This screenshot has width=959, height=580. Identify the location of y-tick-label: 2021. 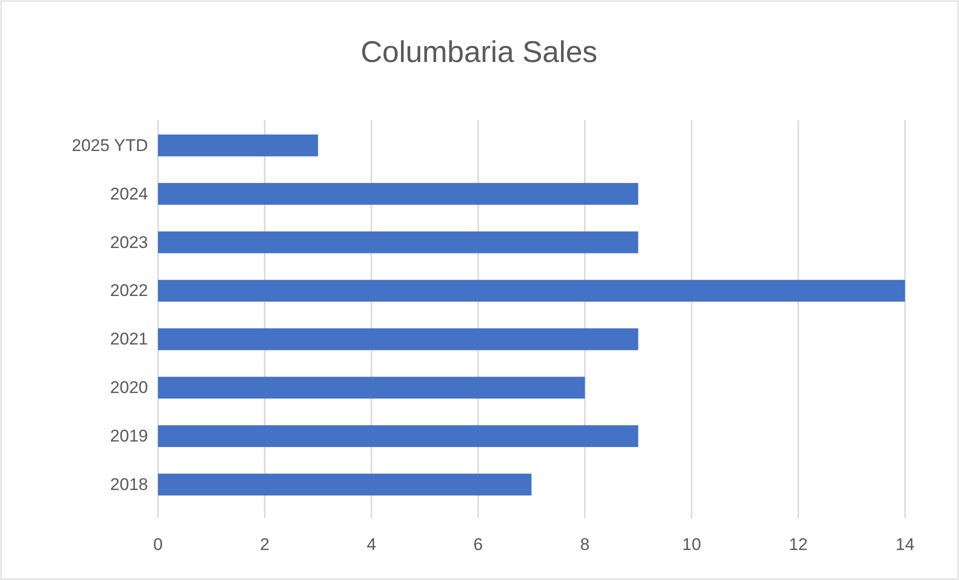
(129, 339).